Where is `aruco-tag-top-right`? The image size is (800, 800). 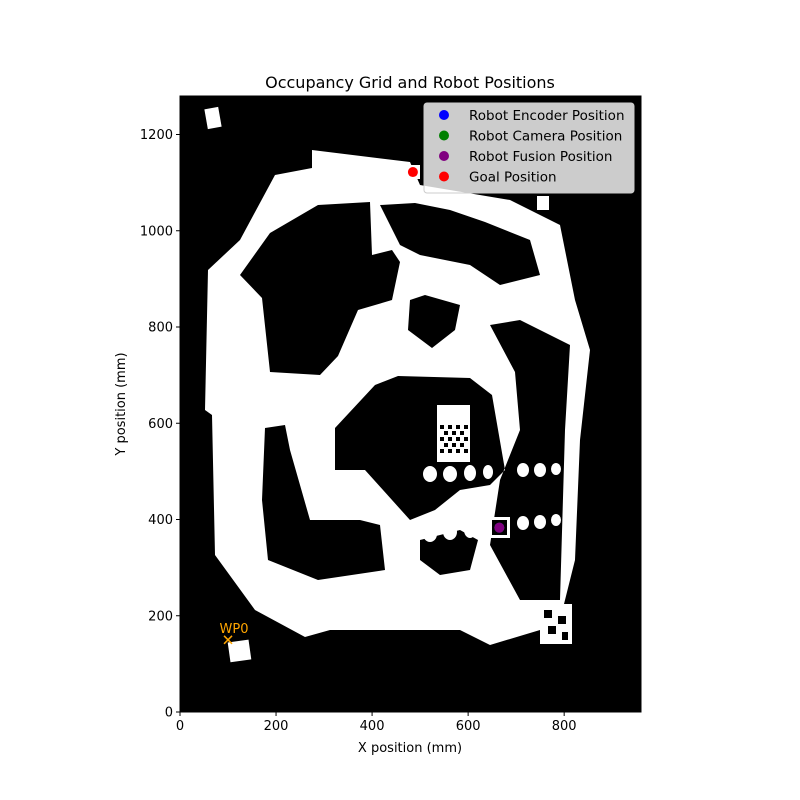
aruco-tag-top-right is located at coordinates (543, 203).